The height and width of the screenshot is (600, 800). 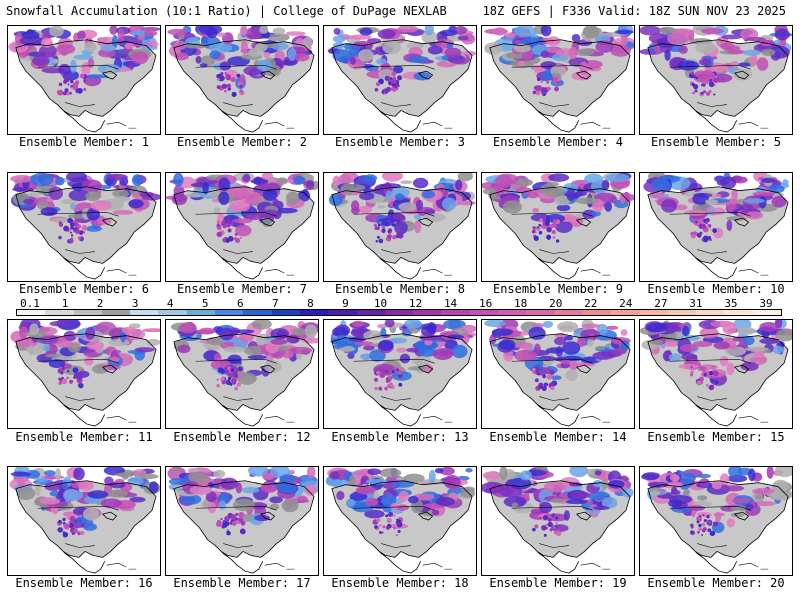 What do you see at coordinates (30, 303) in the screenshot?
I see `colorbar-tick-label: 0.1` at bounding box center [30, 303].